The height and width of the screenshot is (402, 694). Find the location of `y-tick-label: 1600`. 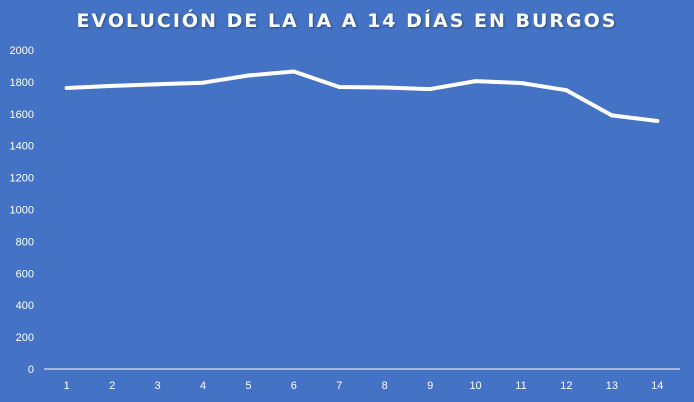

y-tick-label: 1600 is located at coordinates (22, 115).